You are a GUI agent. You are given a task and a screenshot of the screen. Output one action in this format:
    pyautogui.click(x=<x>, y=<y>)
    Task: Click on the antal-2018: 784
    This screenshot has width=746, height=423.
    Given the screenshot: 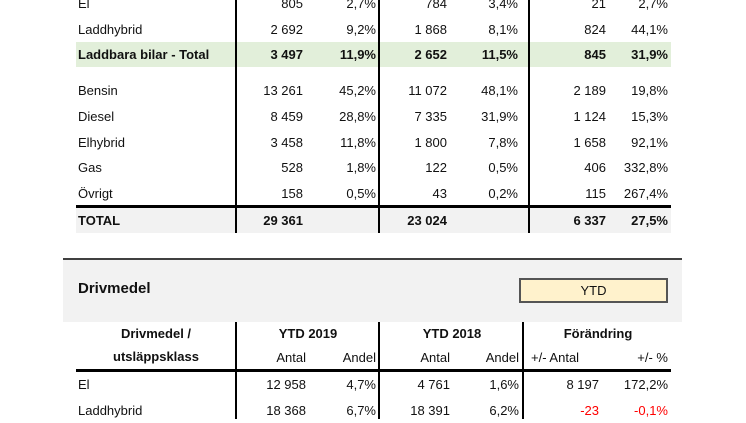 What is the action you would take?
    pyautogui.click(x=436, y=5)
    